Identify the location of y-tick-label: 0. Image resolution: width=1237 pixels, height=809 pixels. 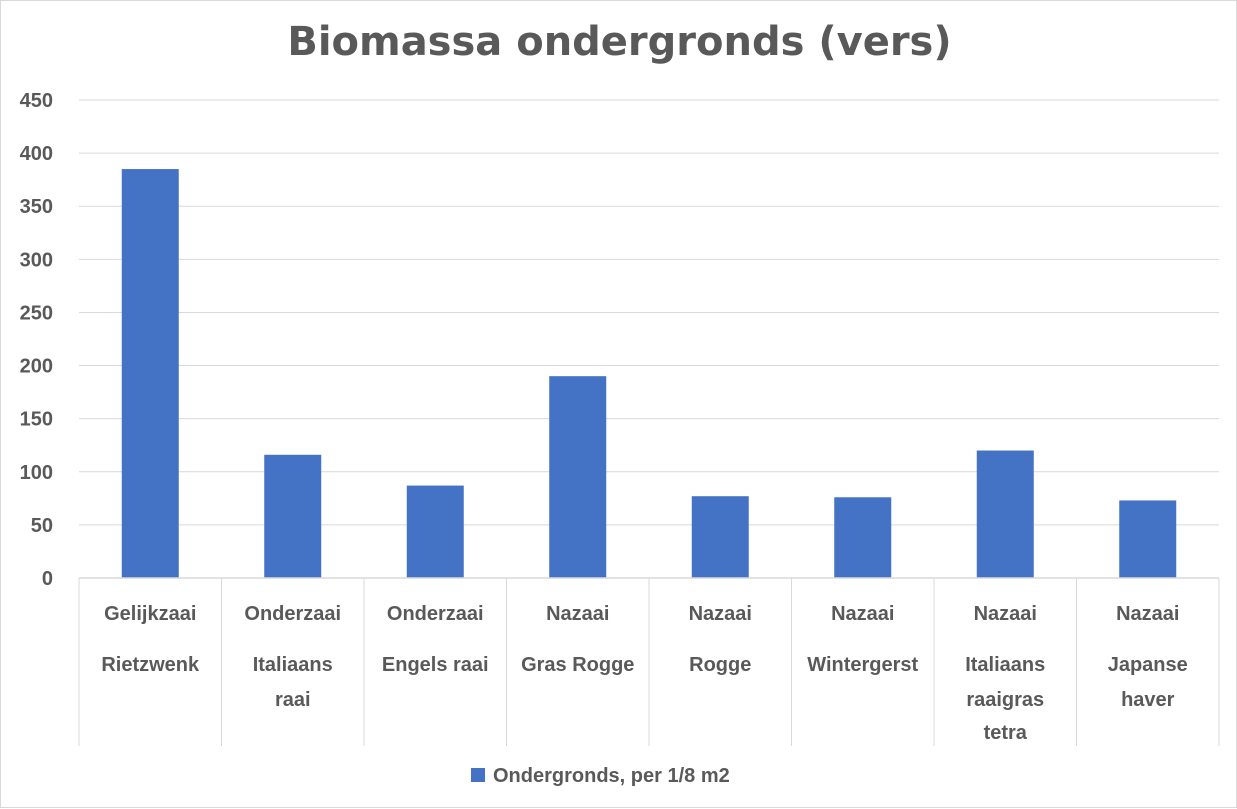
(47, 579).